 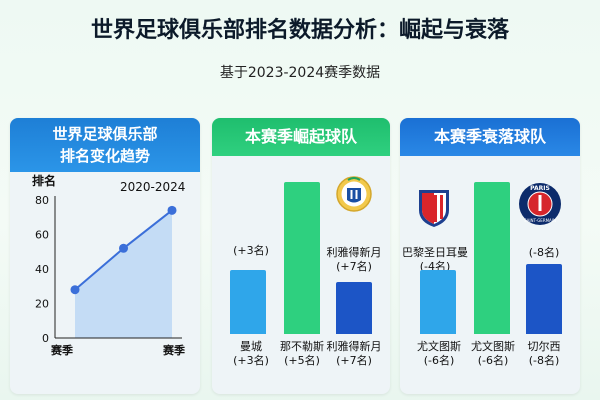 What do you see at coordinates (490, 137) in the screenshot?
I see `falling-panel-header: 本赛季衰落球队` at bounding box center [490, 137].